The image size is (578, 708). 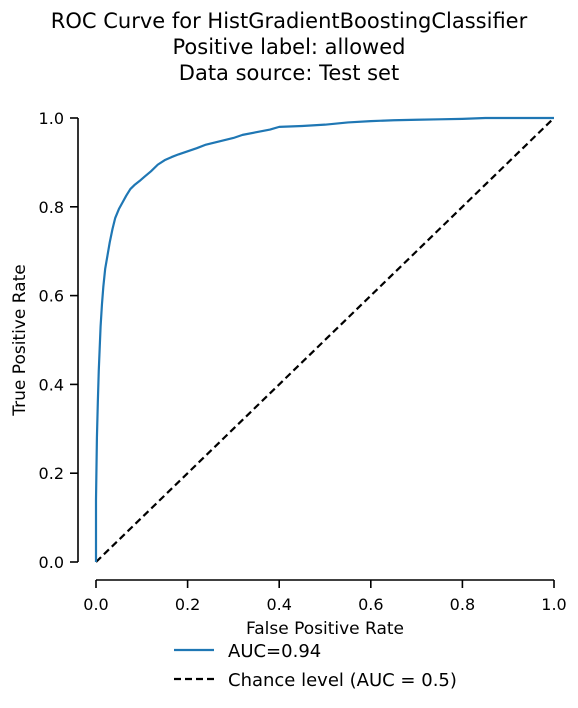 What do you see at coordinates (51, 473) in the screenshot?
I see `y-tick-label: 0.2` at bounding box center [51, 473].